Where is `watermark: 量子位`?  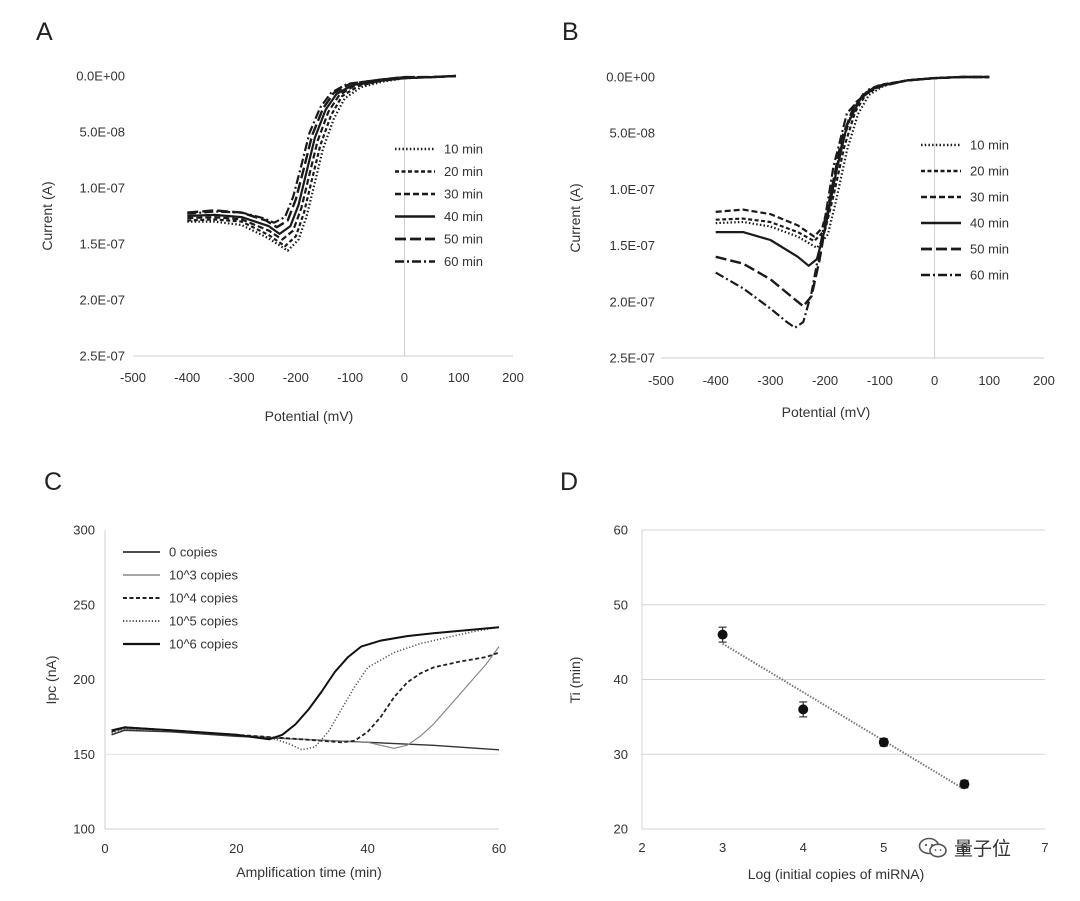 watermark: 量子位 is located at coordinates (964, 847).